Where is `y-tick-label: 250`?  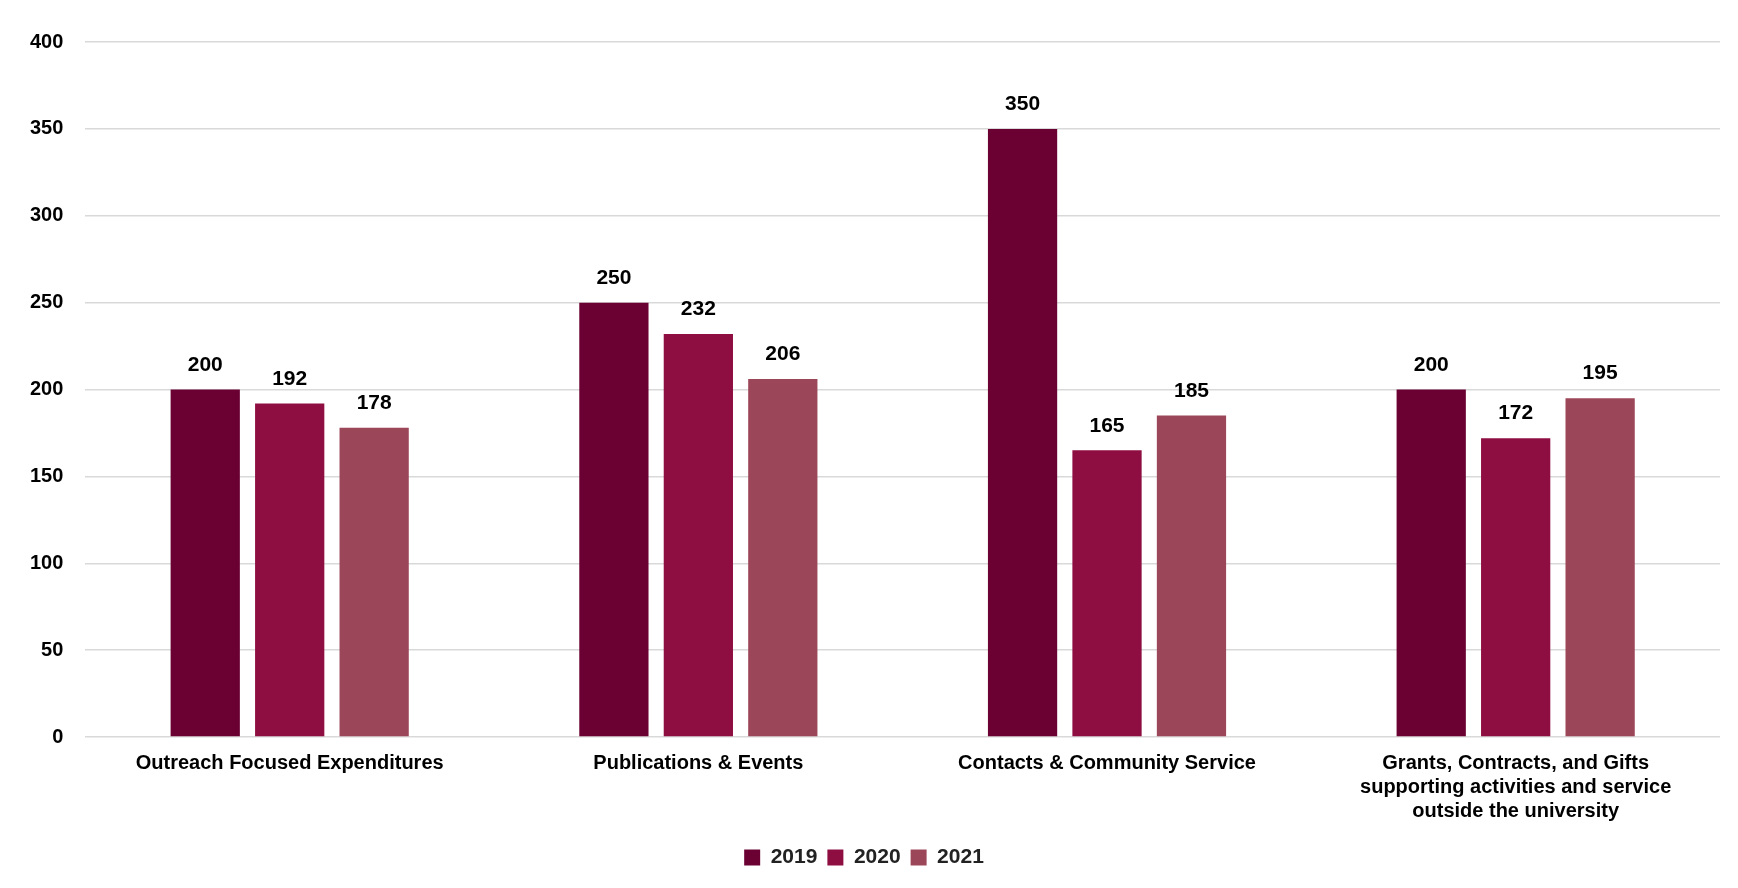
y-tick-label: 250 is located at coordinates (46, 301).